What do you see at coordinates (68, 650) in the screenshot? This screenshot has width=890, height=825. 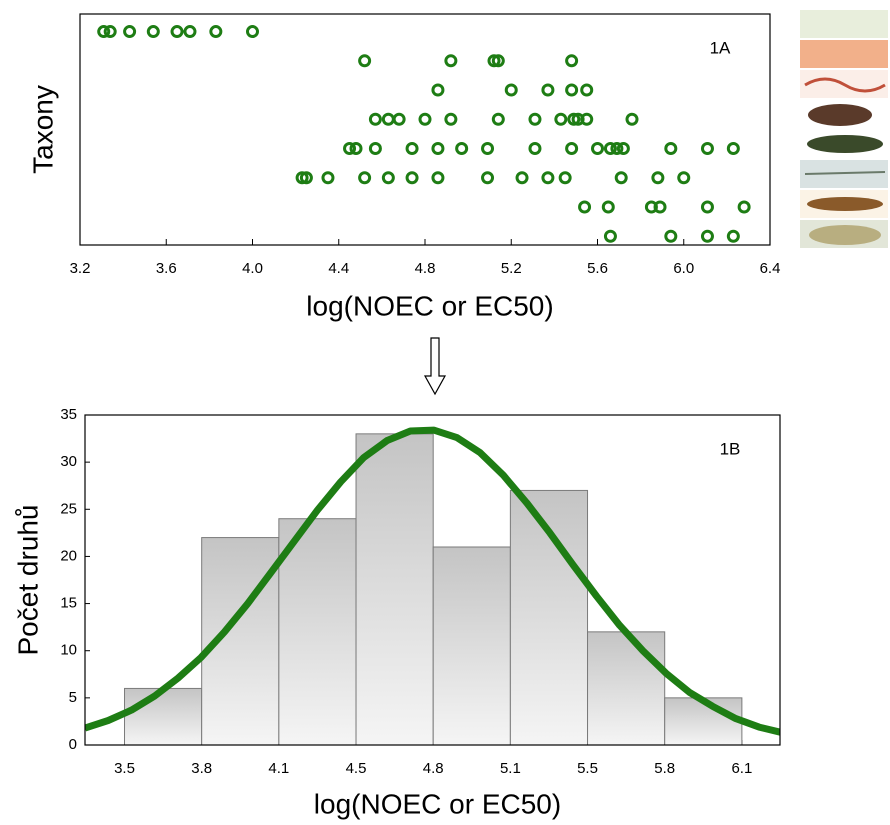 I see `y-tick-label: 10` at bounding box center [68, 650].